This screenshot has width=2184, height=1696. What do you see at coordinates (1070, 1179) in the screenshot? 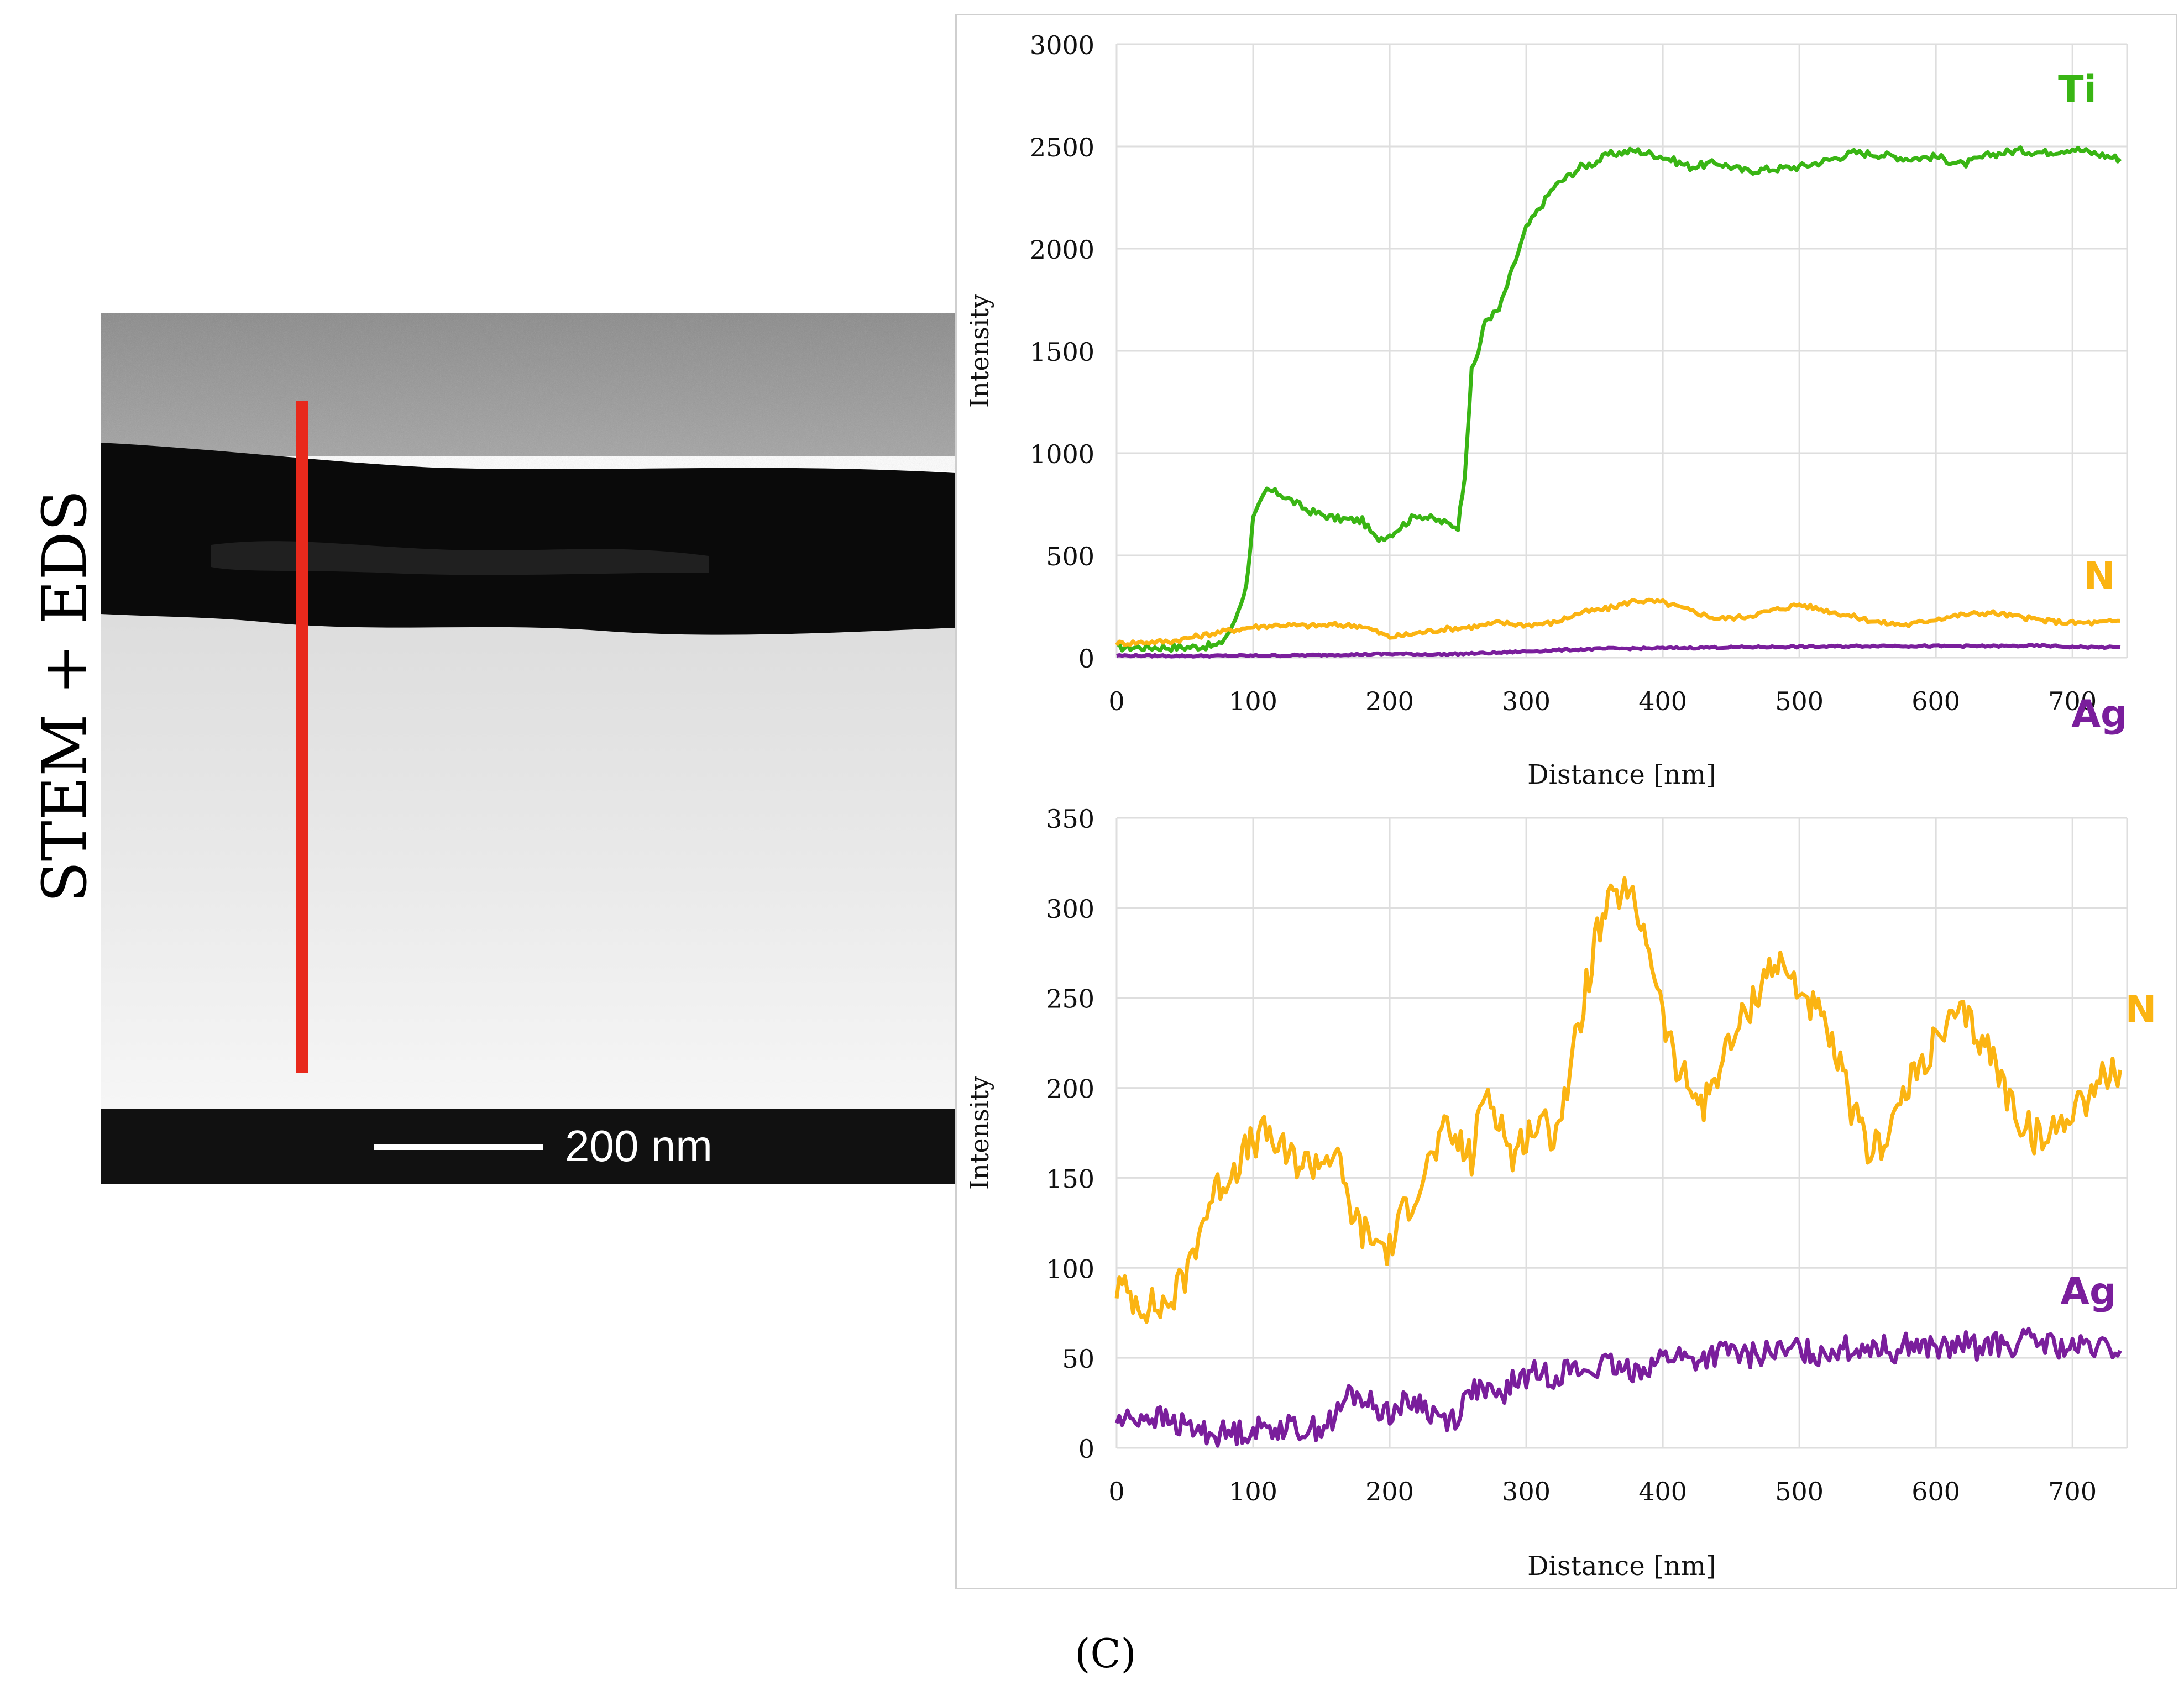
I see `chart-1-ytick-label: 150` at bounding box center [1070, 1179].